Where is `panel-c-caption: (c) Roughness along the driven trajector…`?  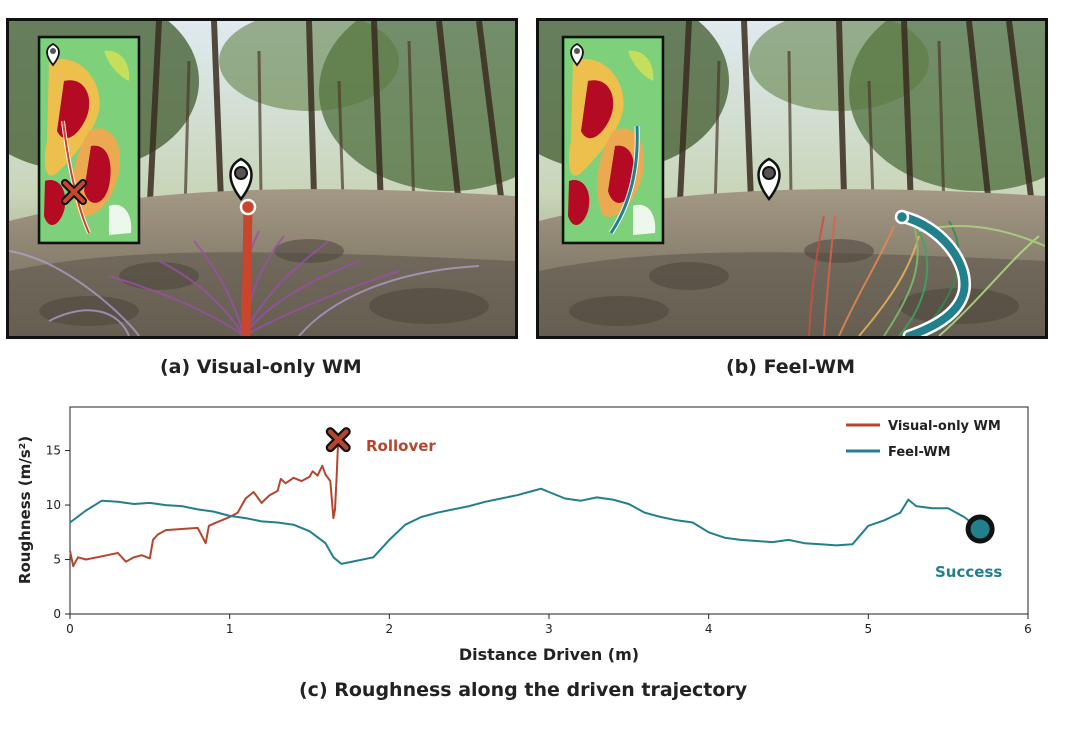 panel-c-caption: (c) Roughness along the driven trajector… is located at coordinates (523, 690).